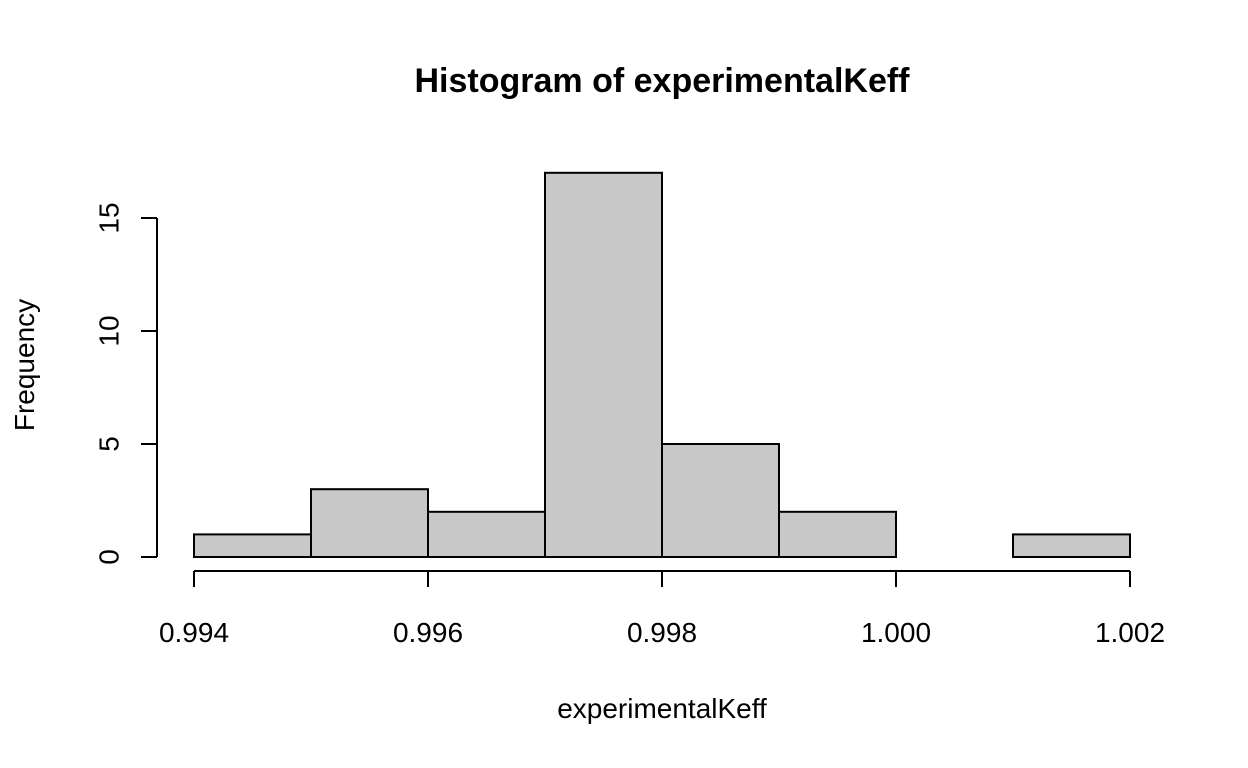  What do you see at coordinates (662, 609) in the screenshot?
I see `x-axis: 0.994 0.996 0.998 1.000 1.002` at bounding box center [662, 609].